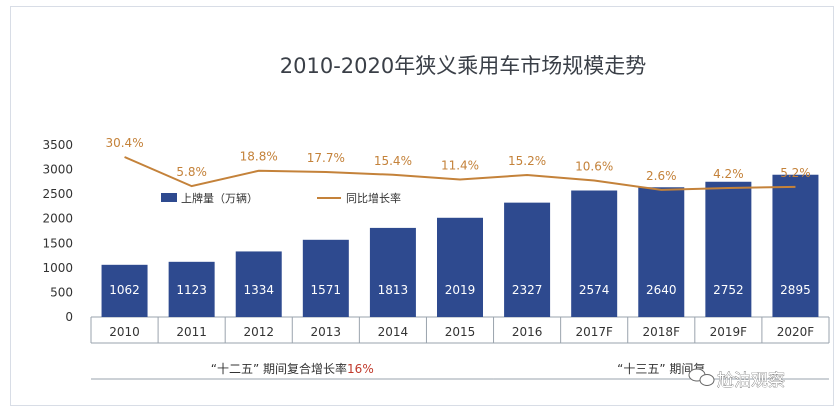 Image resolution: width=840 pixels, height=410 pixels. Describe the element at coordinates (393, 161) in the screenshot. I see `growth-rate-label: 15.4%` at that location.